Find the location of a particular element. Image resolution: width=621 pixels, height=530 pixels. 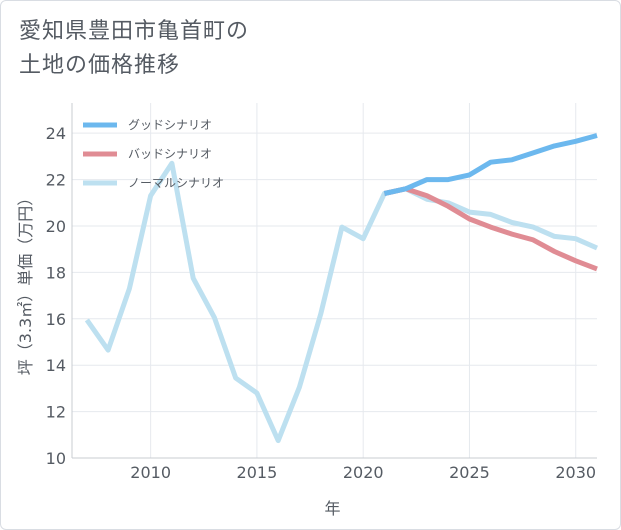

y-tick-label-10: 10 is located at coordinates (56, 458).